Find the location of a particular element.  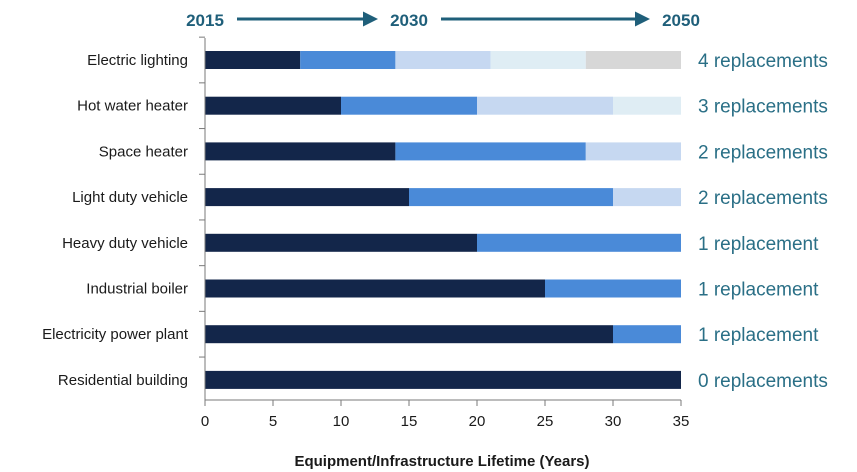

x-tick-label: 10 is located at coordinates (341, 421).